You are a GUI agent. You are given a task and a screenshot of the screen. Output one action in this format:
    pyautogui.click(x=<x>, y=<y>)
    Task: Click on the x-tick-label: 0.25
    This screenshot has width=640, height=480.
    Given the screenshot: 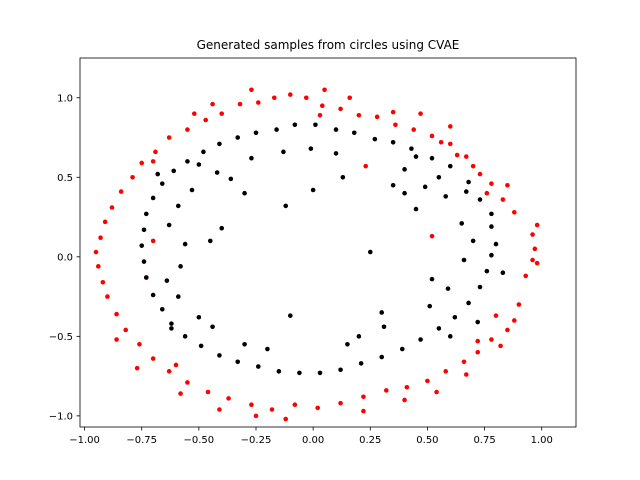 What is the action you would take?
    pyautogui.click(x=370, y=440)
    